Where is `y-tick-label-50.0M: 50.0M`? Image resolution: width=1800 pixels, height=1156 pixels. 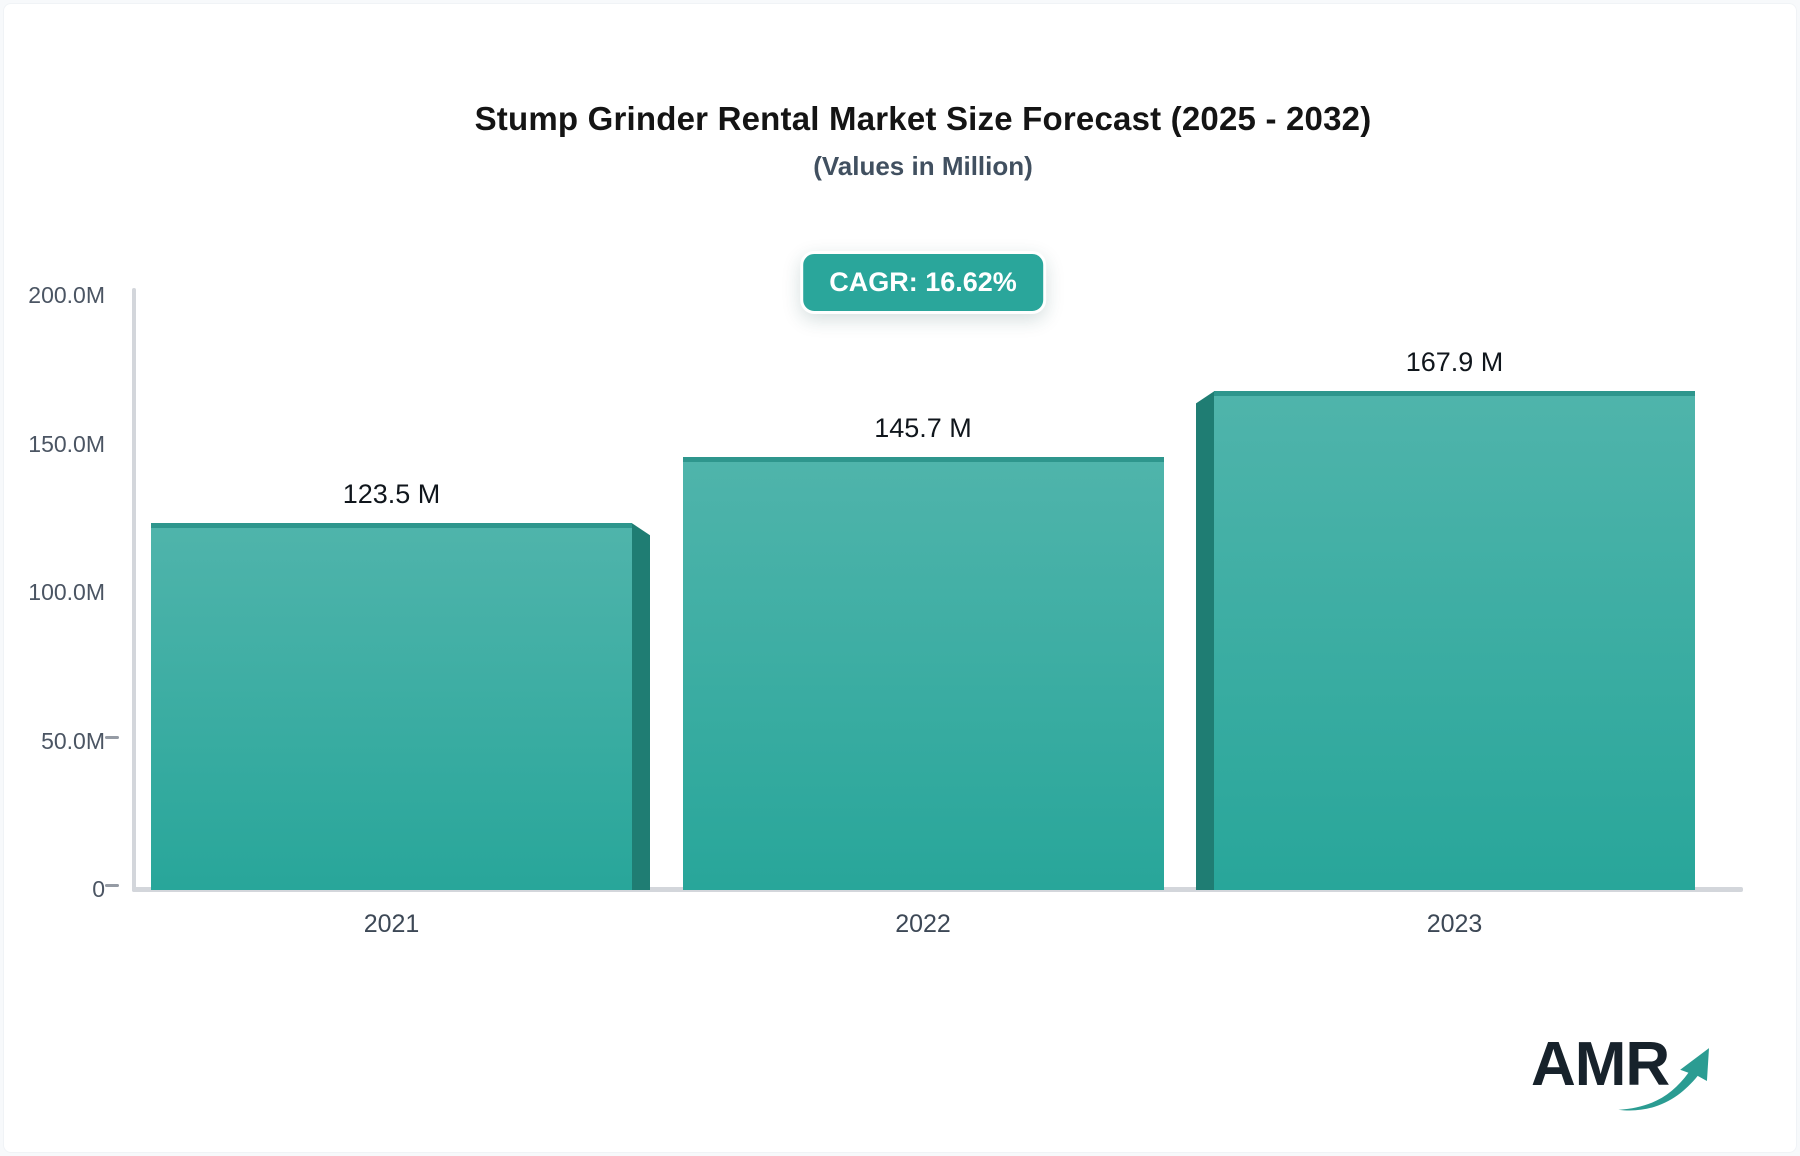
y-tick-label-50.0M: 50.0M is located at coordinates (73, 740).